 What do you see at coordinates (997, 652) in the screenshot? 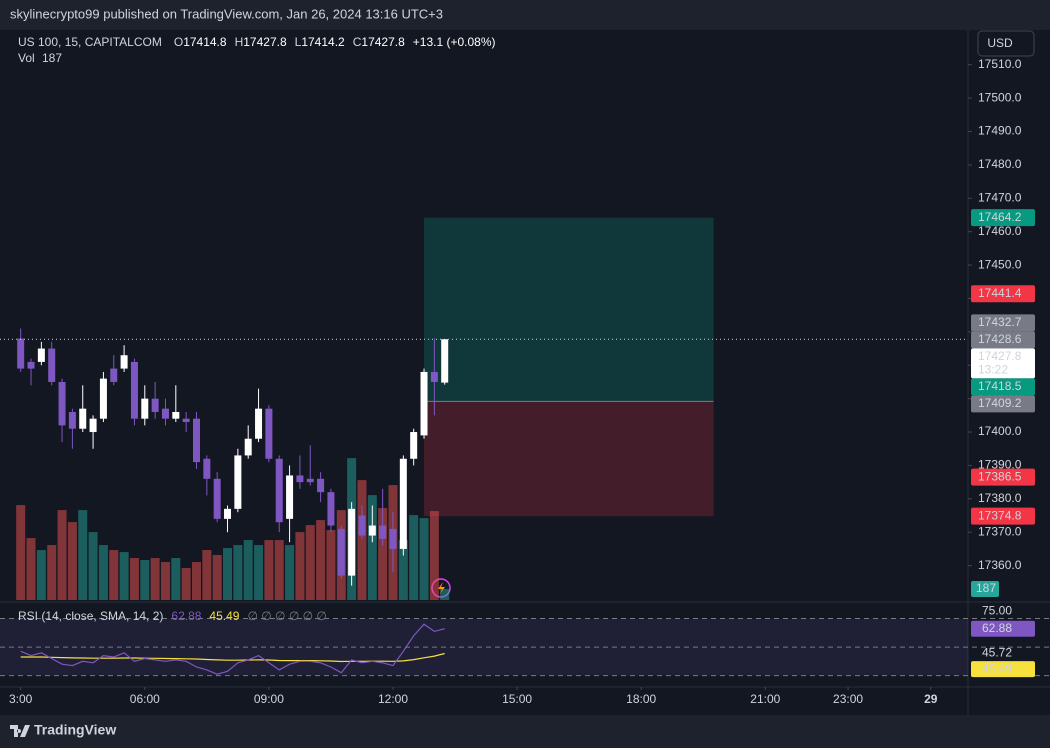
I see `rsi-tick-label: 45.72` at bounding box center [997, 652].